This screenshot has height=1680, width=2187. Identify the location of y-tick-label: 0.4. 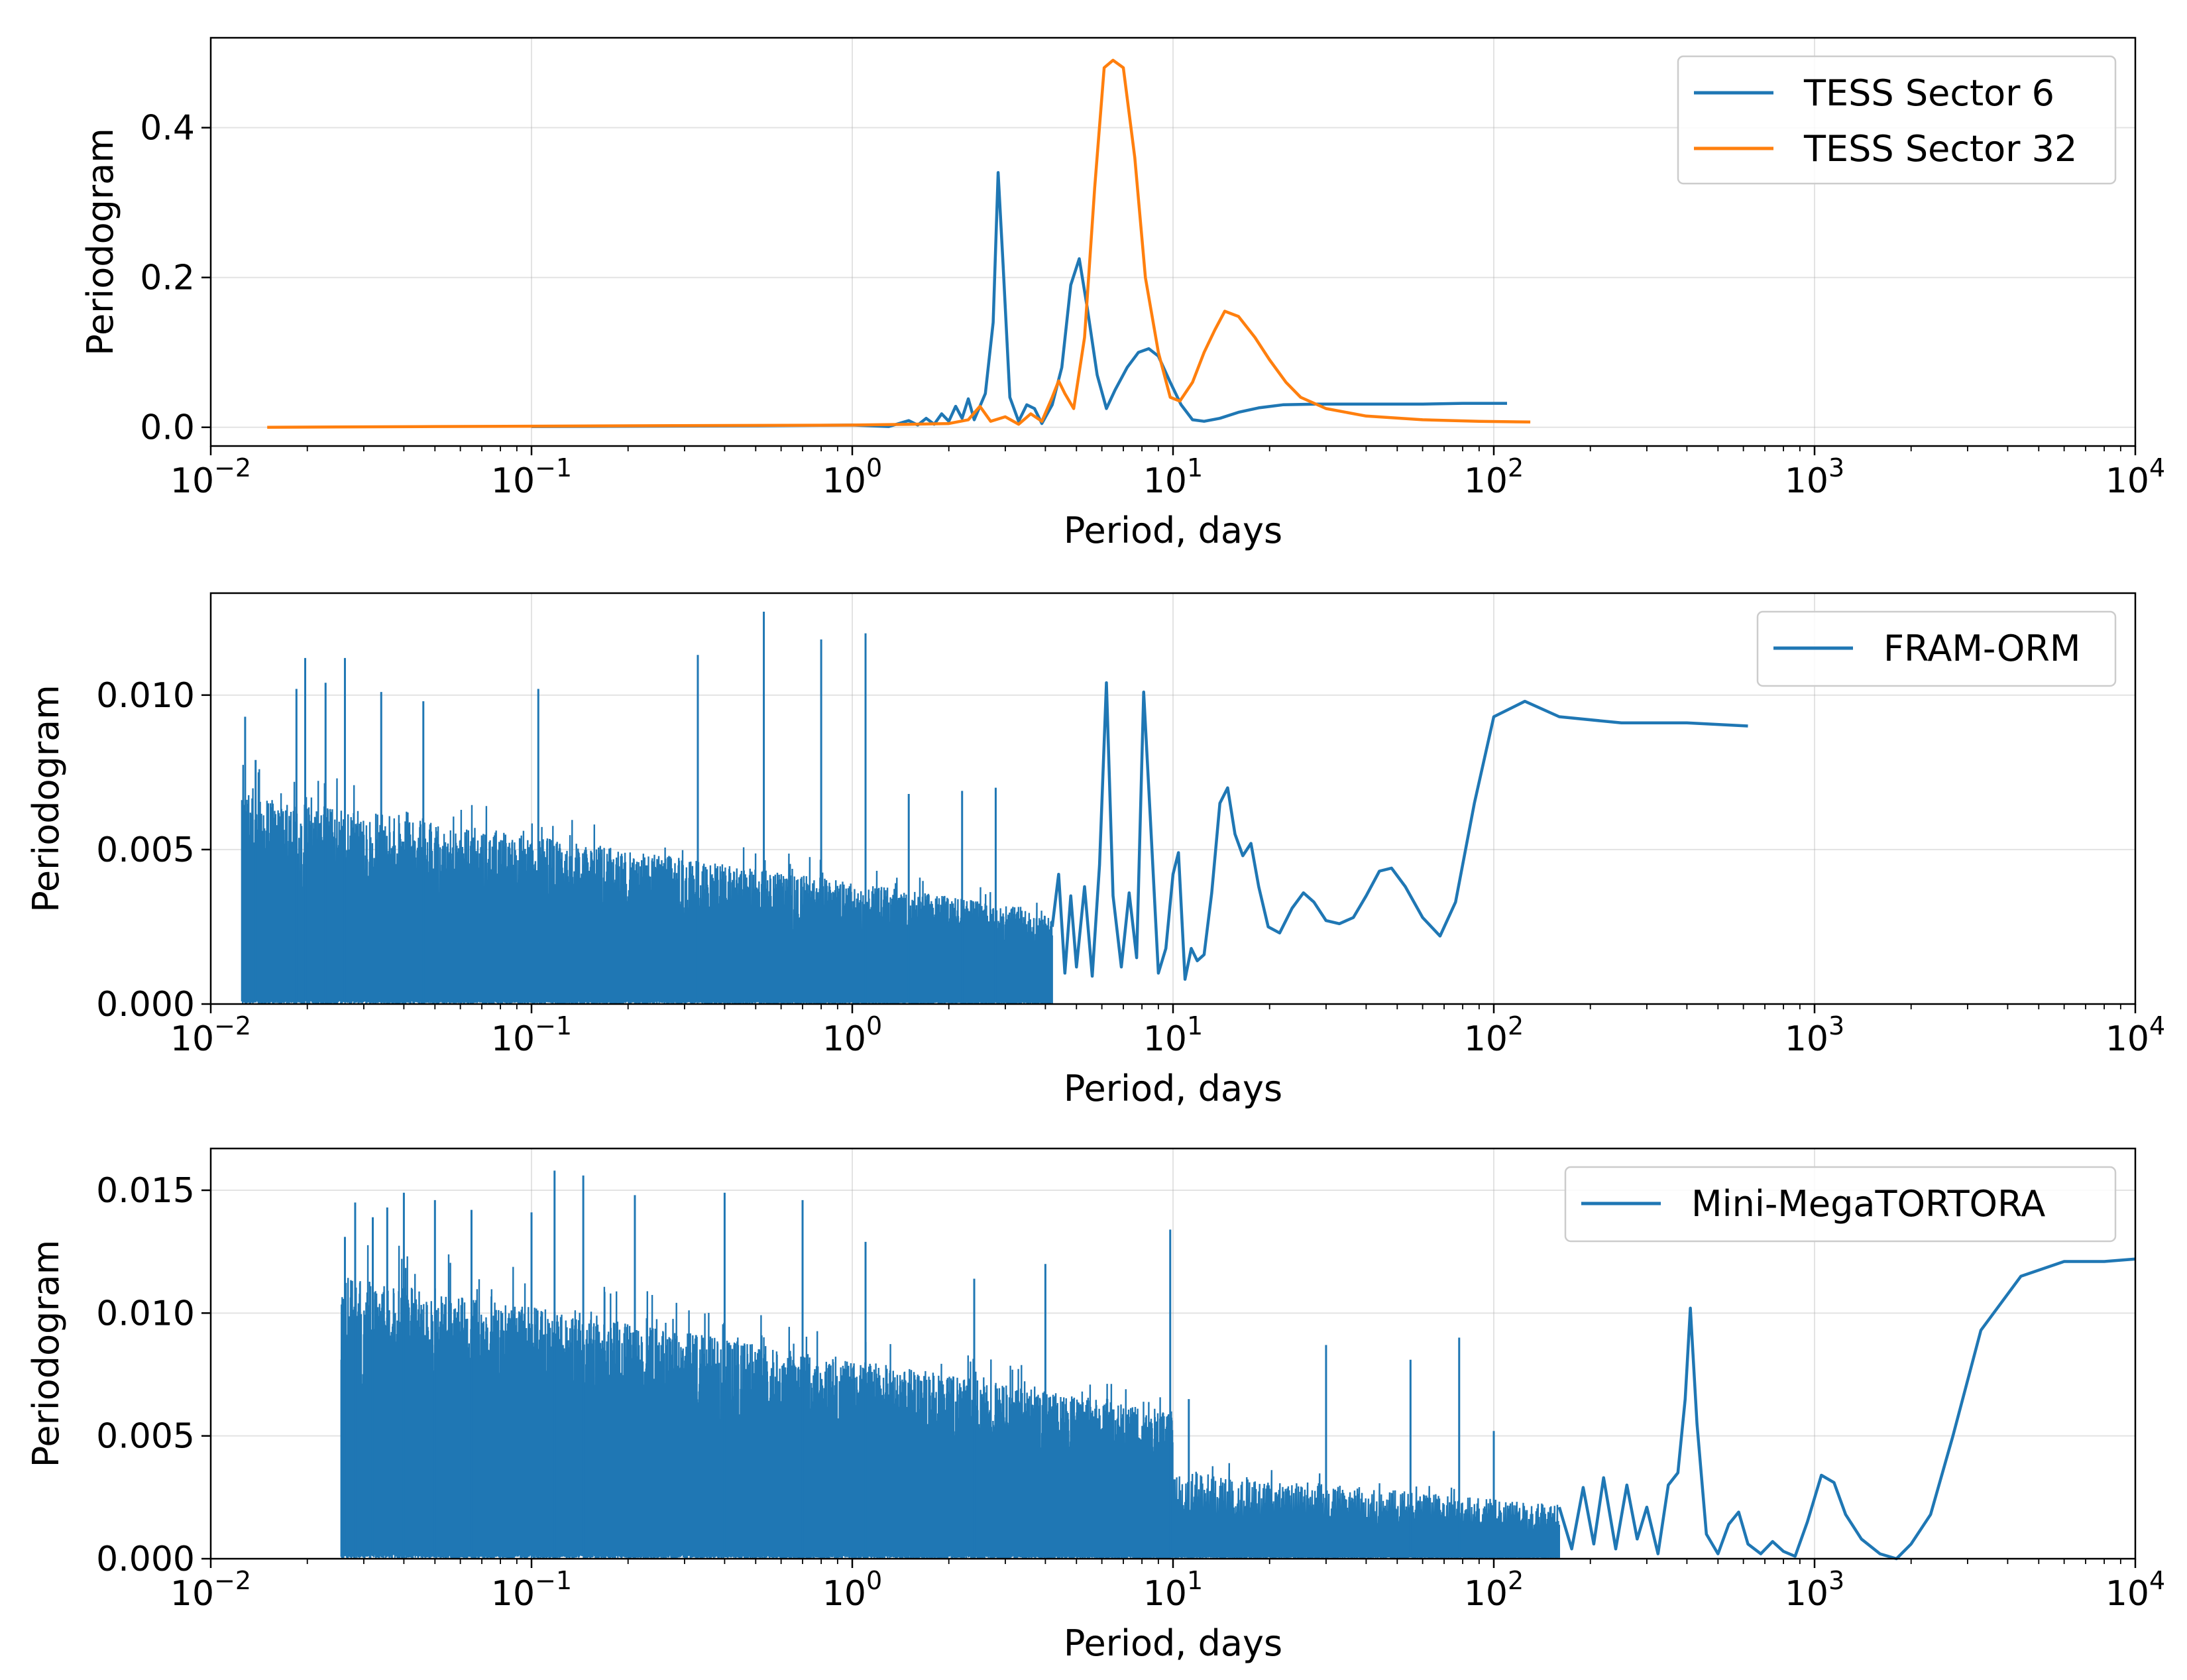
(167, 128).